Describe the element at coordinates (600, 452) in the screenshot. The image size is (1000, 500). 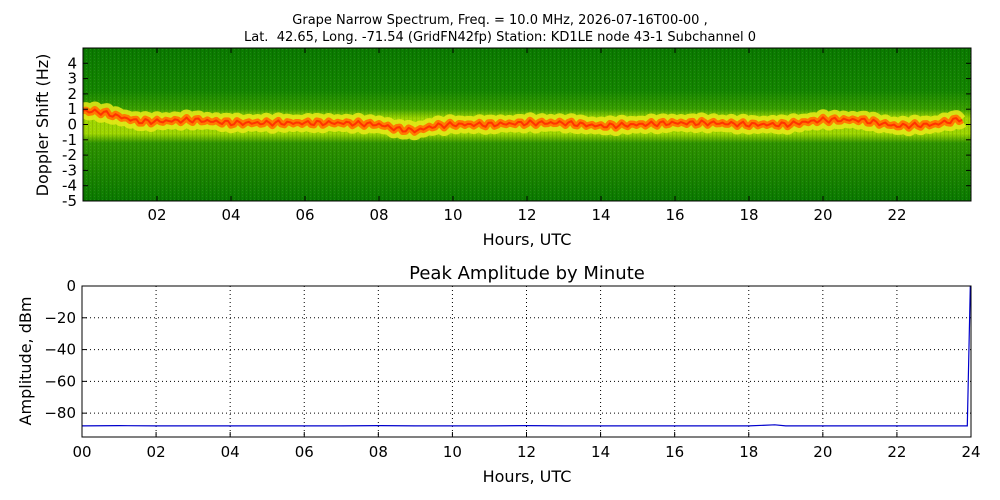
I see `amplitude-x-tick-label: 14` at that location.